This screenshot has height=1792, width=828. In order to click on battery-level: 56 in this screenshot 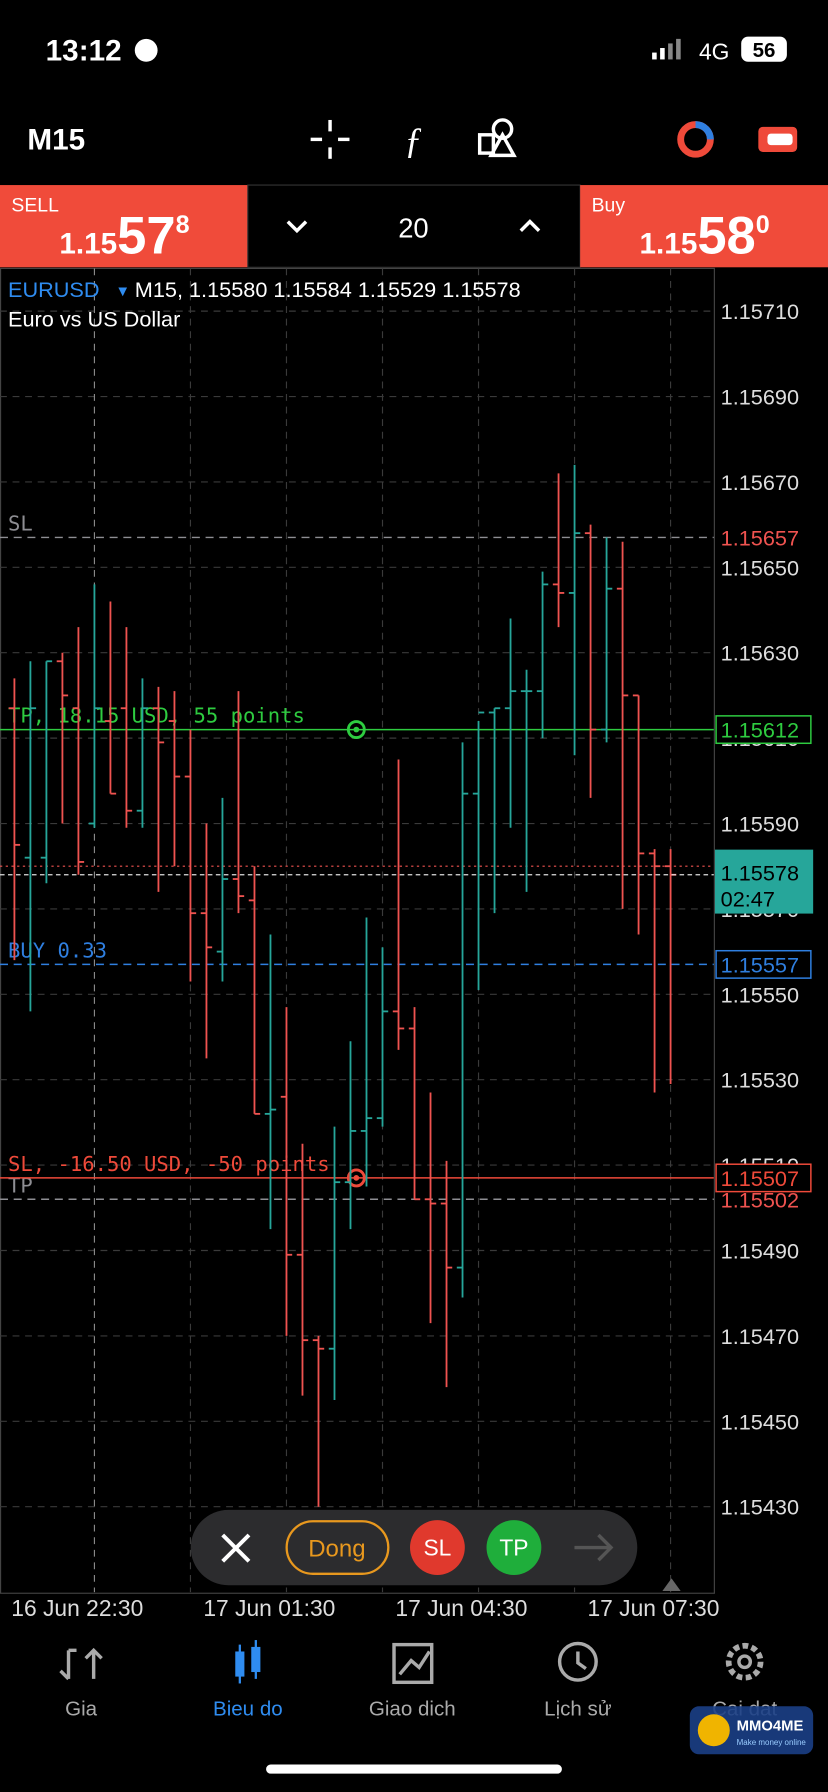, I will do `click(764, 50)`.